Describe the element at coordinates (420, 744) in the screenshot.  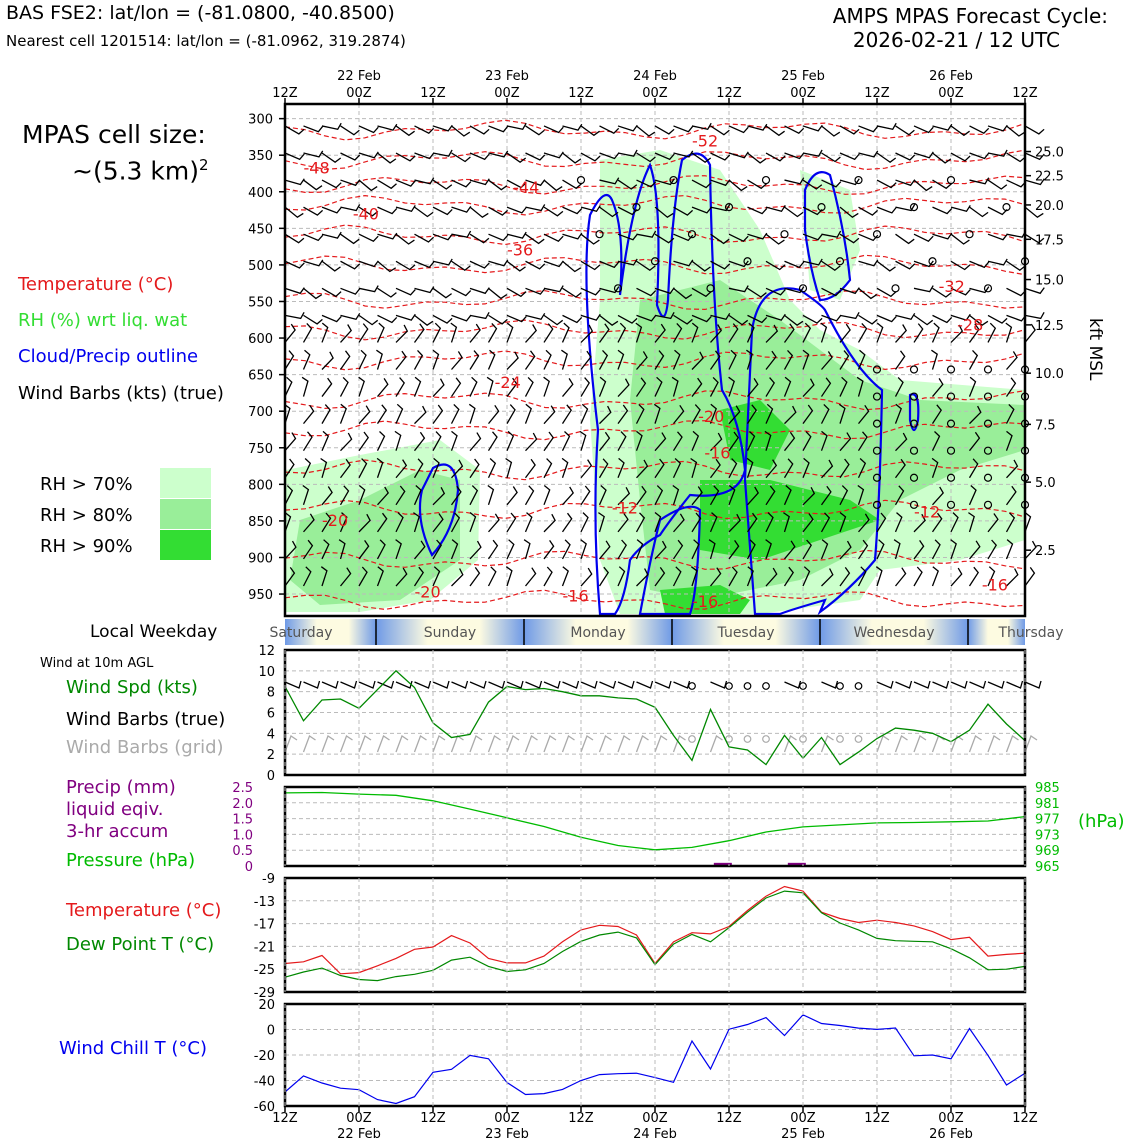
I see `wind-barb-grid` at that location.